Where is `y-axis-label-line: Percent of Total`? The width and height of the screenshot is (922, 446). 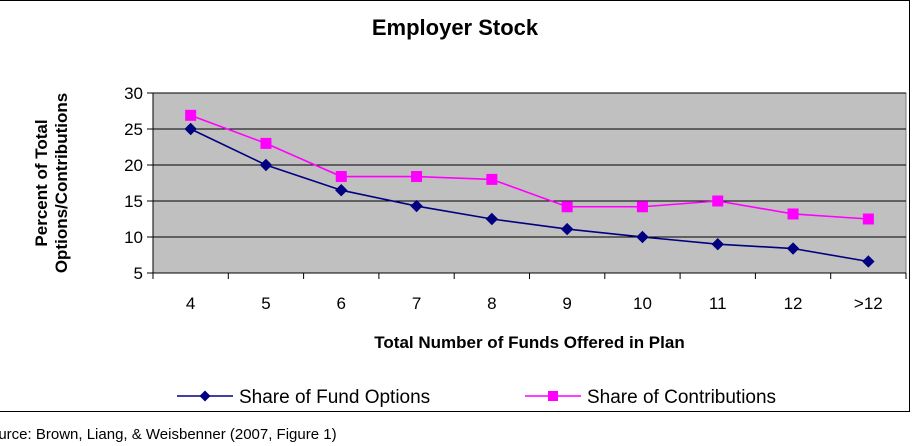 y-axis-label-line: Percent of Total is located at coordinates (41, 182).